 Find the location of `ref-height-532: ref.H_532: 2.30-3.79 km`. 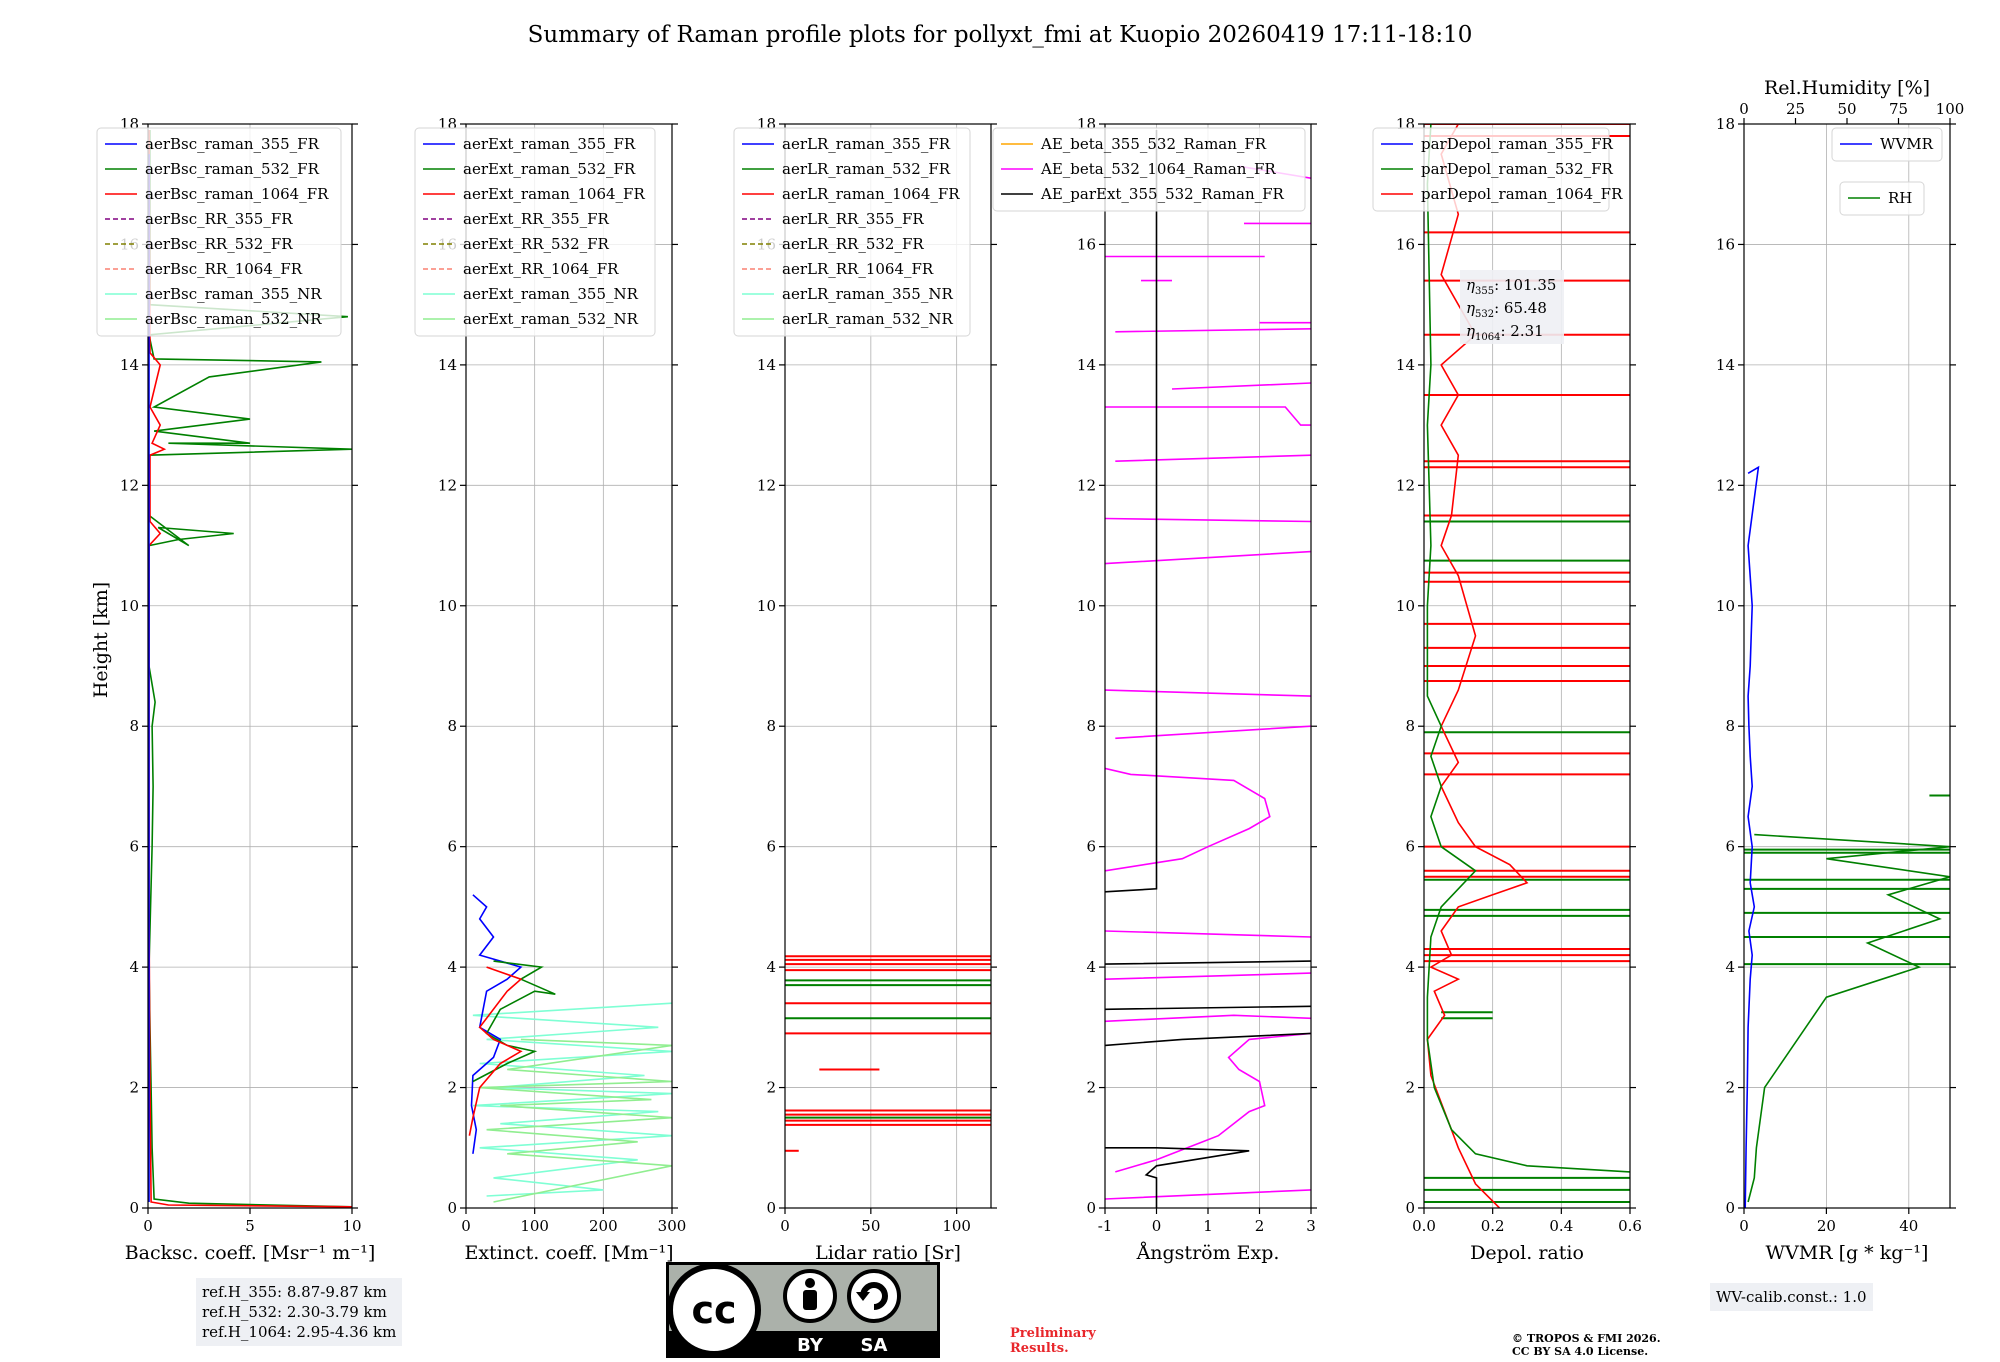

ref-height-532: ref.H_532: 2.30-3.79 km is located at coordinates (294, 1312).